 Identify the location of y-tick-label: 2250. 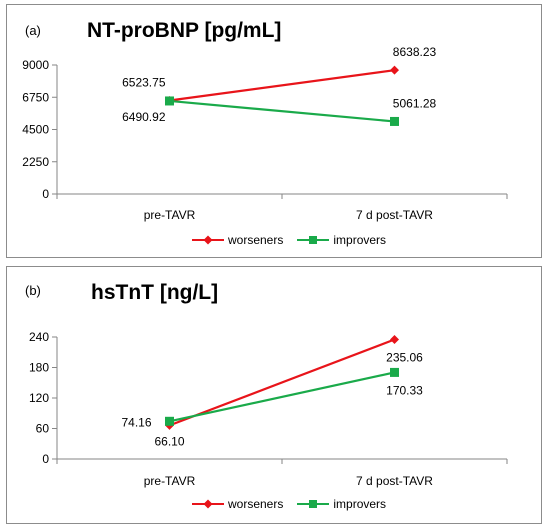
(35, 162).